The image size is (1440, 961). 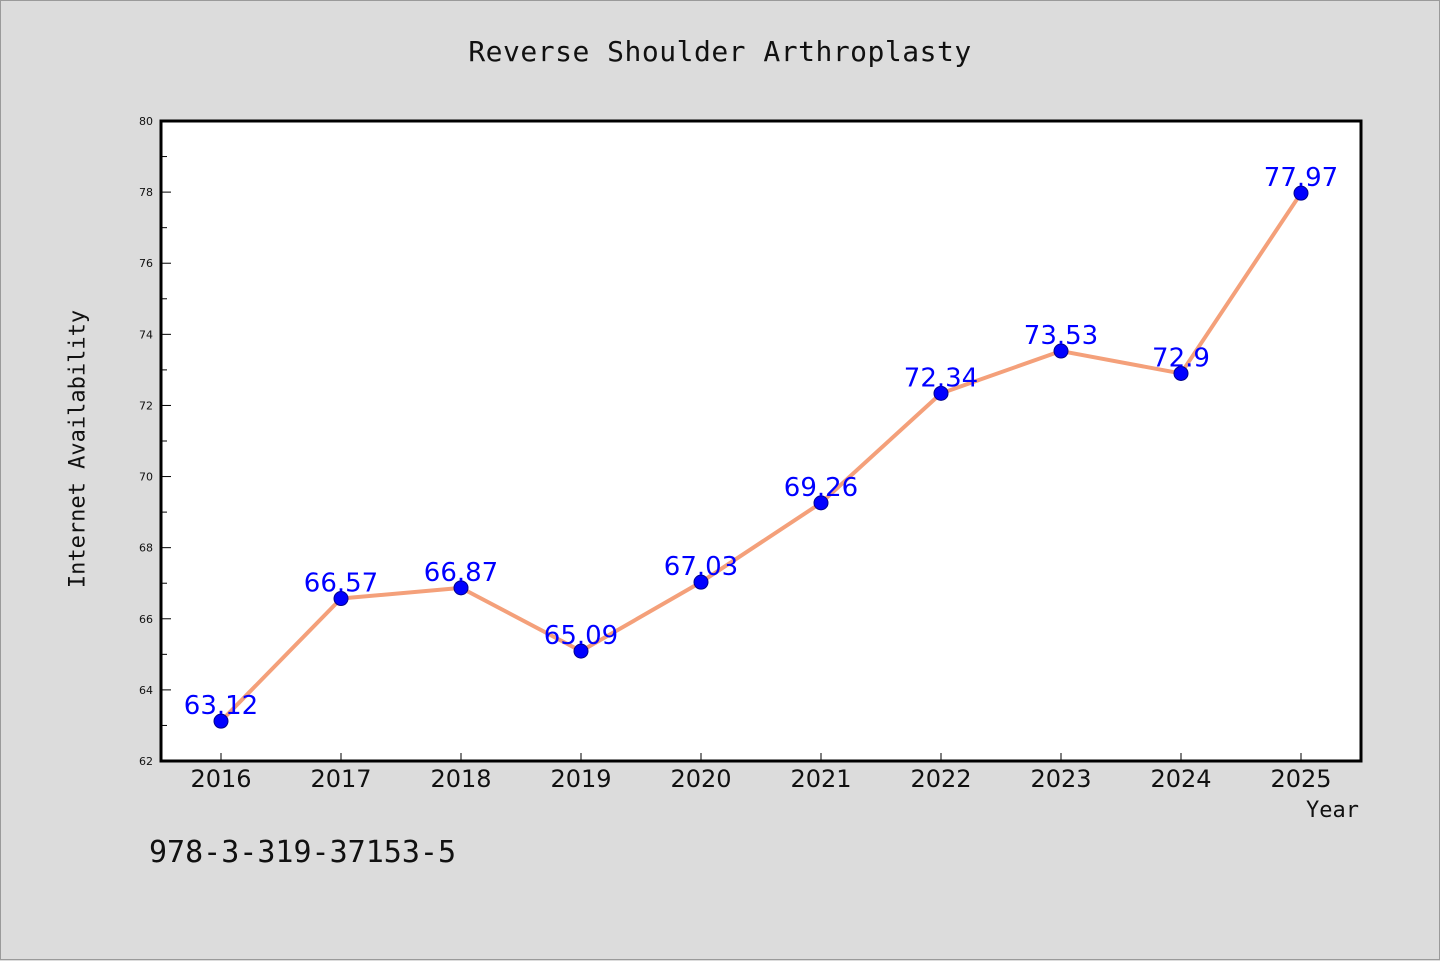 I want to click on y-tick-label: 78, so click(x=146, y=192).